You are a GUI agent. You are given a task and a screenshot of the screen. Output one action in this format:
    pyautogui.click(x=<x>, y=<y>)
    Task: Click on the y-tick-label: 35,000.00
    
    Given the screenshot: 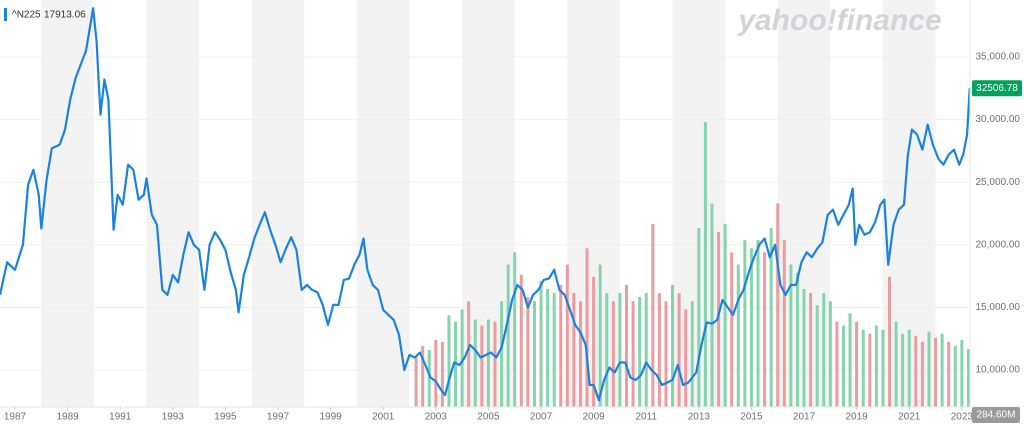 What is the action you would take?
    pyautogui.click(x=998, y=57)
    